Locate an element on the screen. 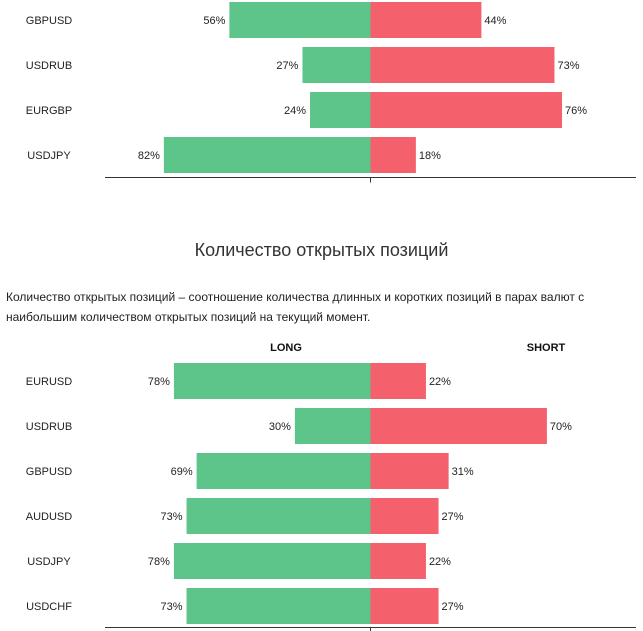  short-value-label: 44% is located at coordinates (495, 21).